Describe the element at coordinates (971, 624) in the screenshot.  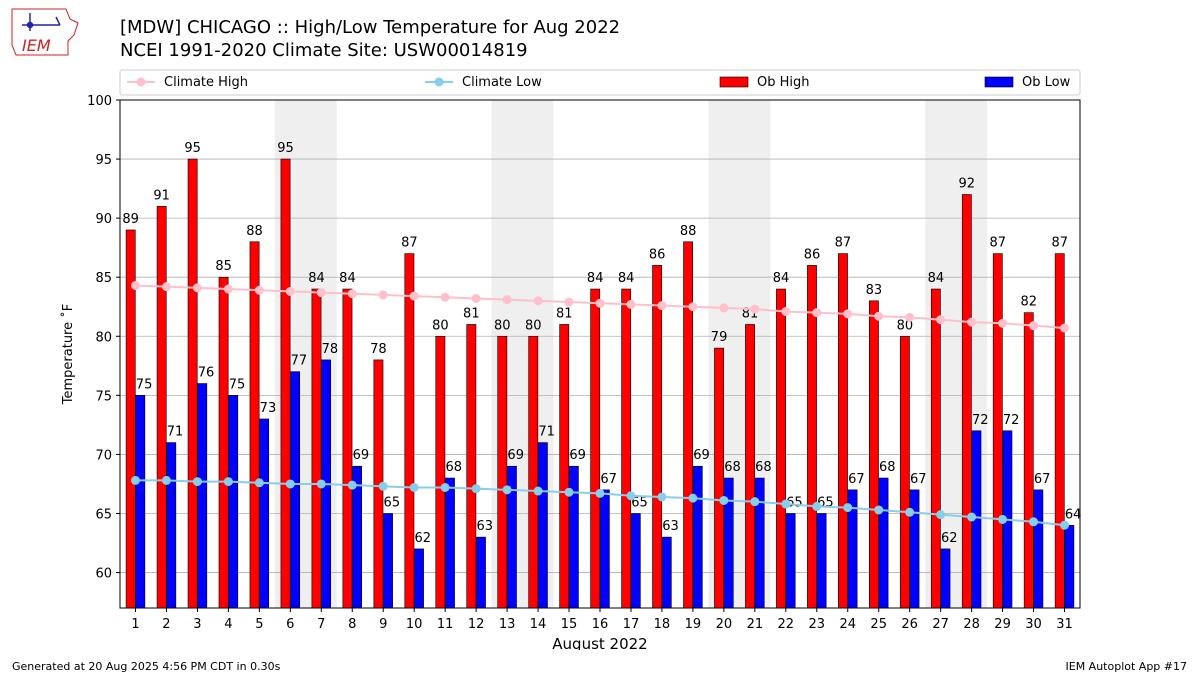
I see `x-tick-label-28: 28` at that location.